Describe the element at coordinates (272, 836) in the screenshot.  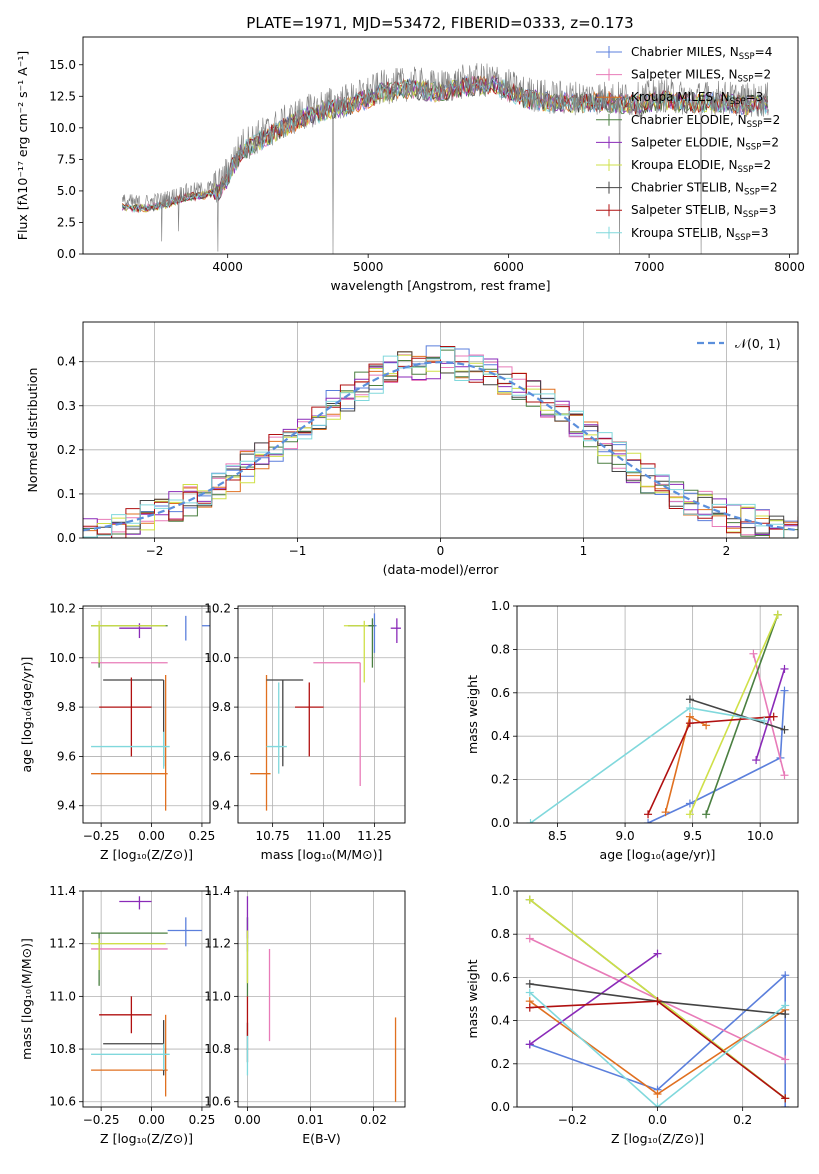
I see `x-tick-label: 10.75` at that location.